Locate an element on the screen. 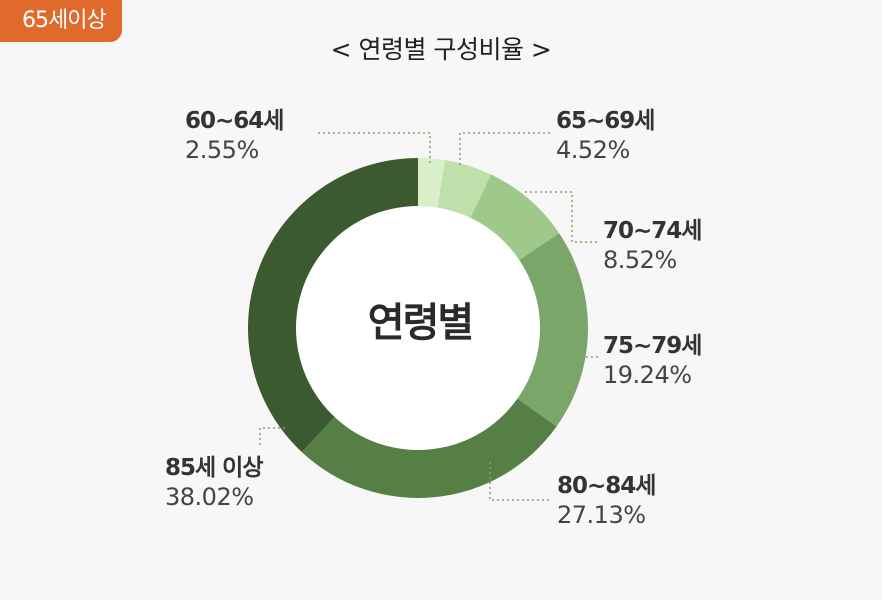 The image size is (882, 600). value-label: 38.02% is located at coordinates (209, 496).